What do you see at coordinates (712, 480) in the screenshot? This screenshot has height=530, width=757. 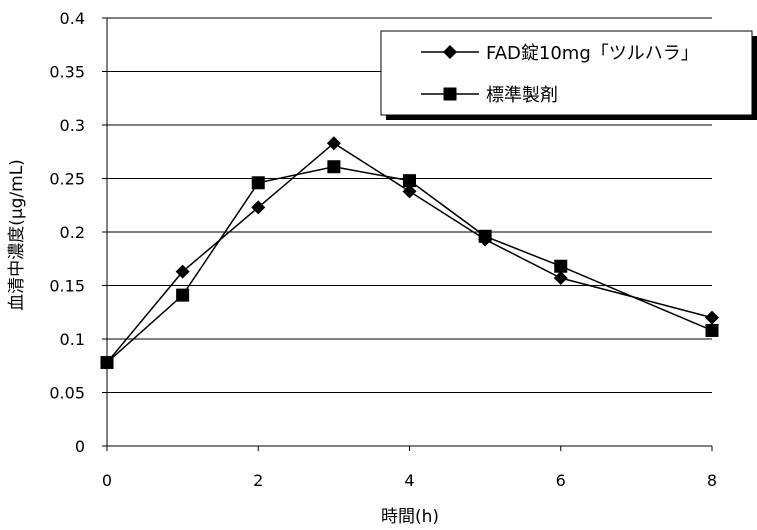 I see `x-tick-label: 8` at bounding box center [712, 480].